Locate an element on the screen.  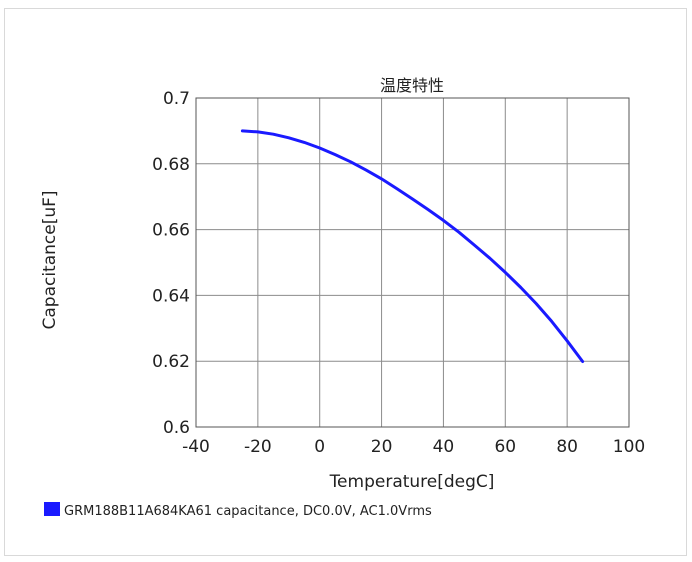
y-axis-ticks: 0.6 0.62 0.64 0.66 0.68 0.7 is located at coordinates (171, 263).